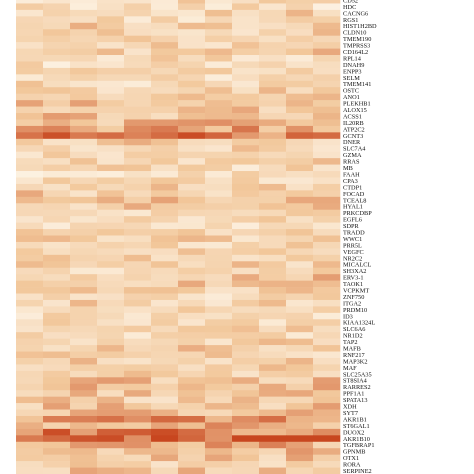  Describe the element at coordinates (354, 200) in the screenshot. I see `gene-label: TCEAL8` at that location.